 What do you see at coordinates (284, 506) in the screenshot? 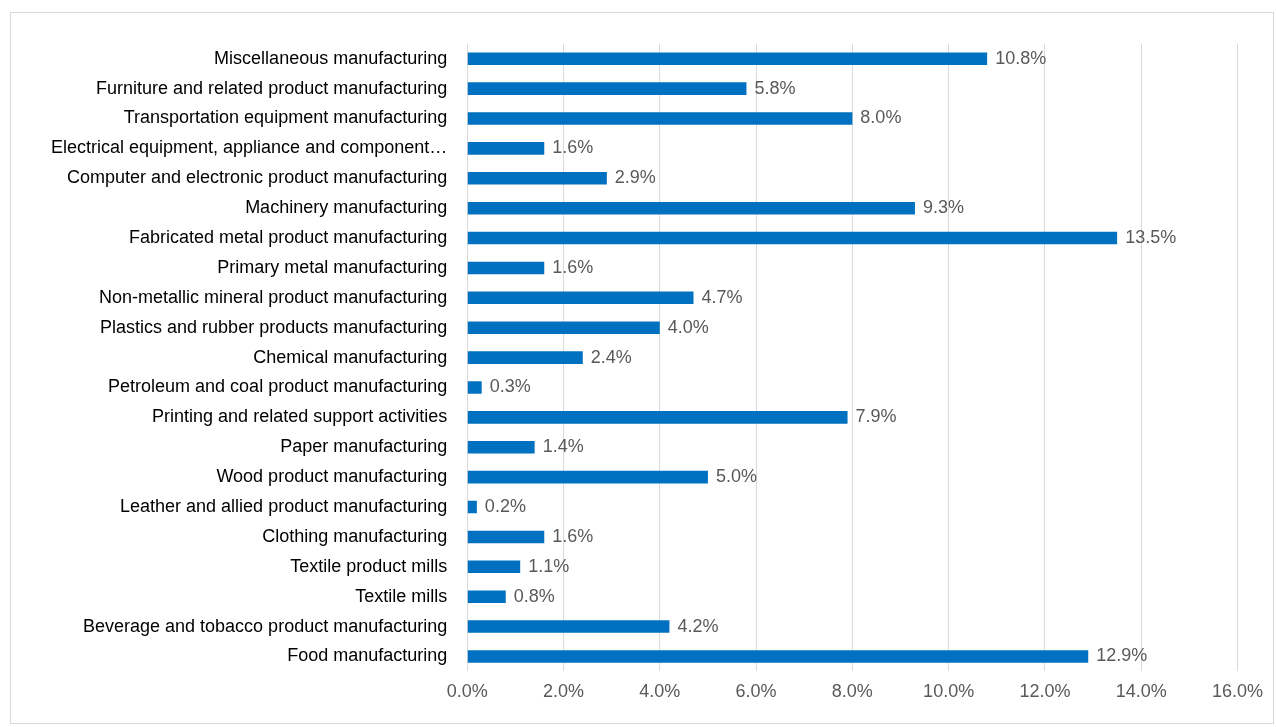
I see `y-tick-label: Leather and allied product manufacturing` at bounding box center [284, 506].